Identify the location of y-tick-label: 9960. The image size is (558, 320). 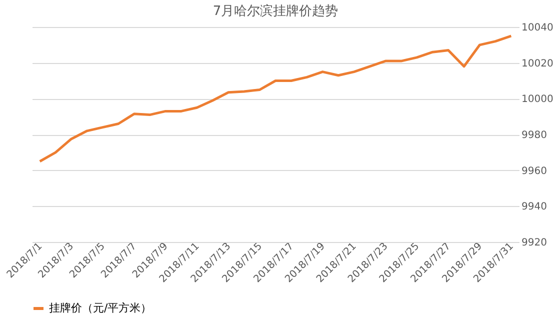
(534, 171).